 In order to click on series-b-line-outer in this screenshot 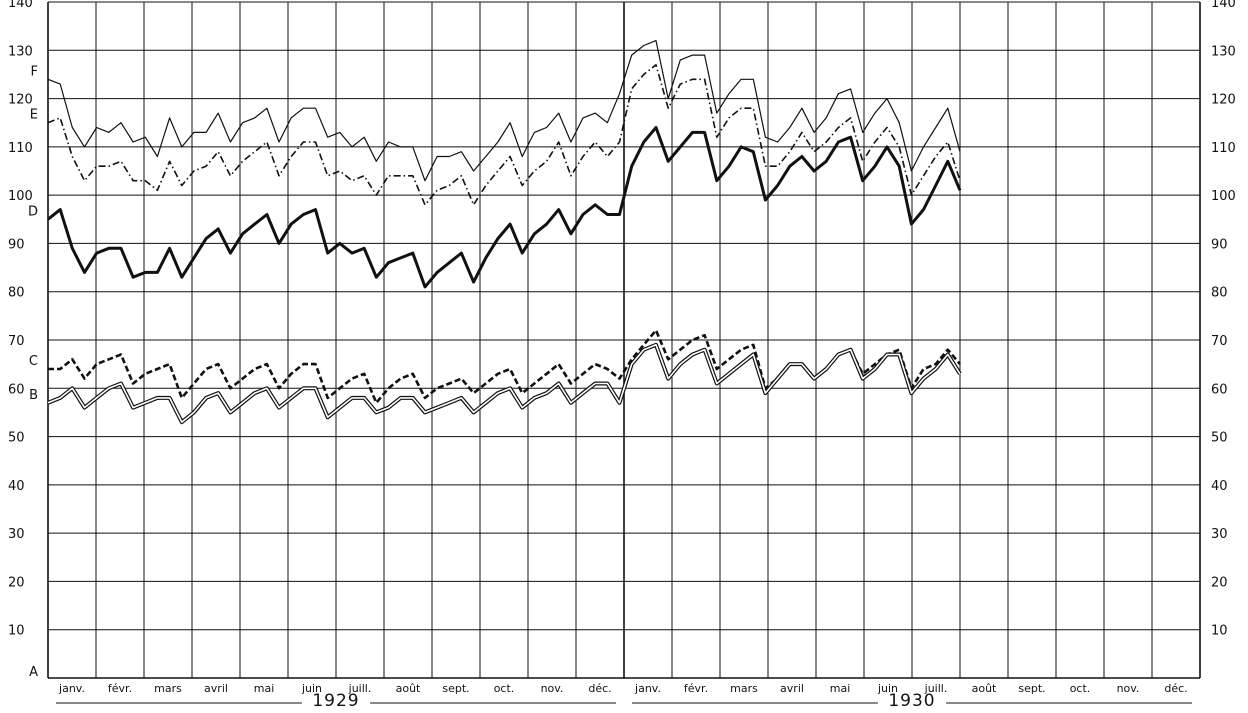, I will do `click(504, 383)`.